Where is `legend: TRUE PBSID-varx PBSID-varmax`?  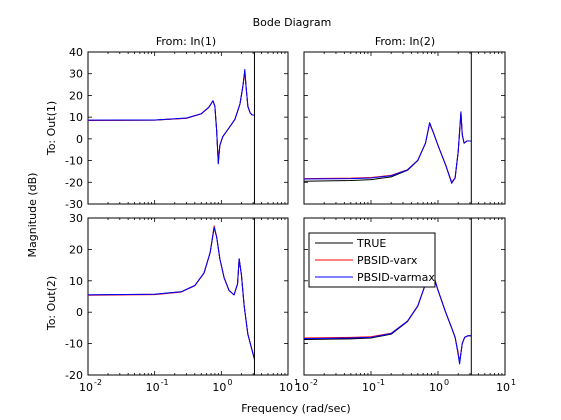
legend: TRUE PBSID-varx PBSID-varmax is located at coordinates (372, 260).